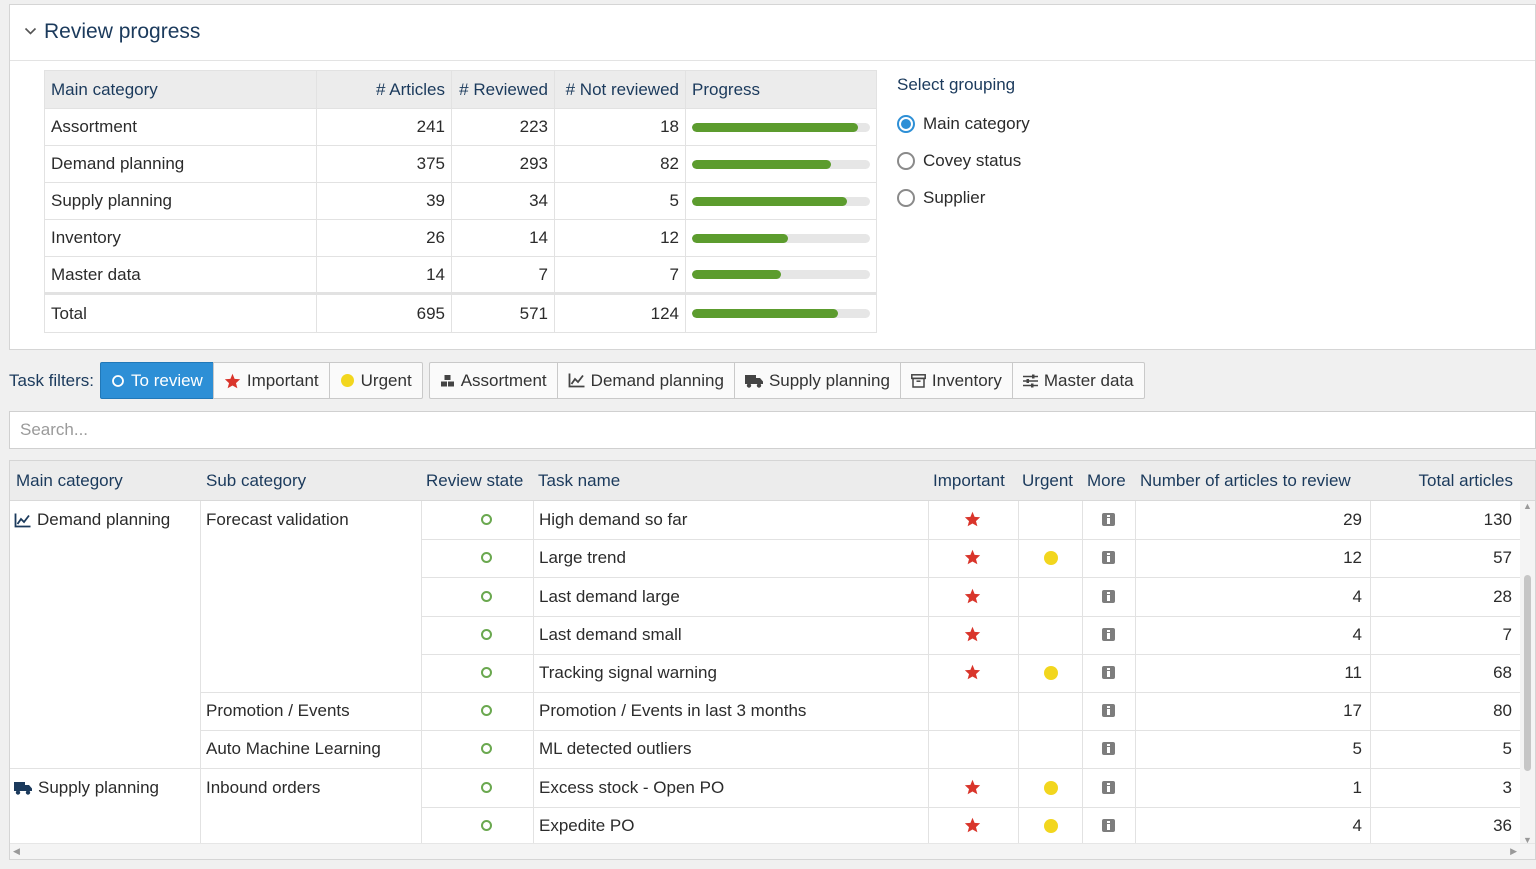  I want to click on col-important: Important, so click(969, 480).